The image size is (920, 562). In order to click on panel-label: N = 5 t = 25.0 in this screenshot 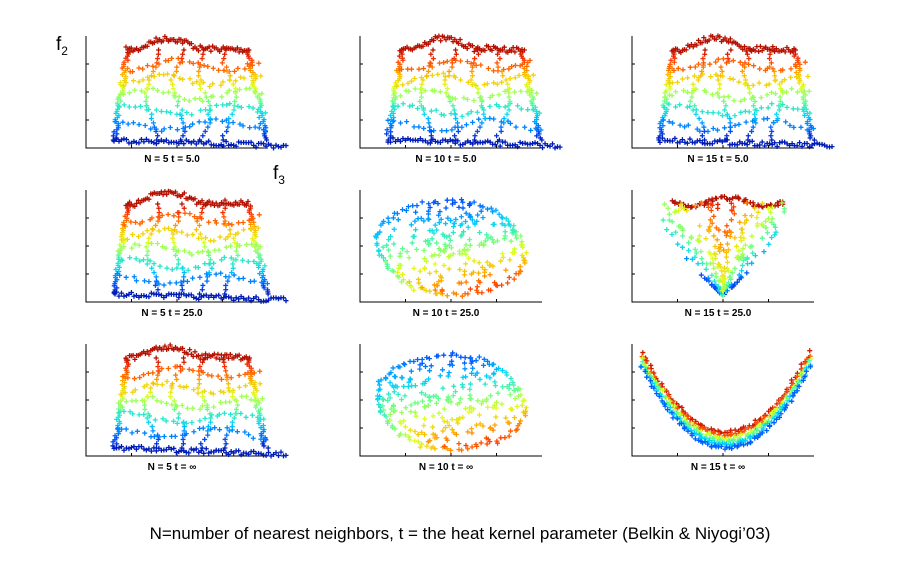, I will do `click(172, 313)`.